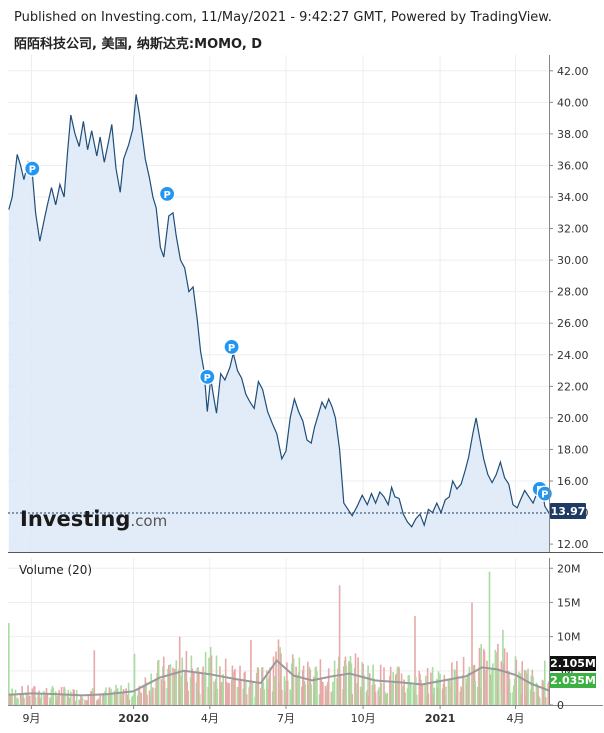  Describe the element at coordinates (93, 519) in the screenshot. I see `watermark-text: Investing.com` at that location.